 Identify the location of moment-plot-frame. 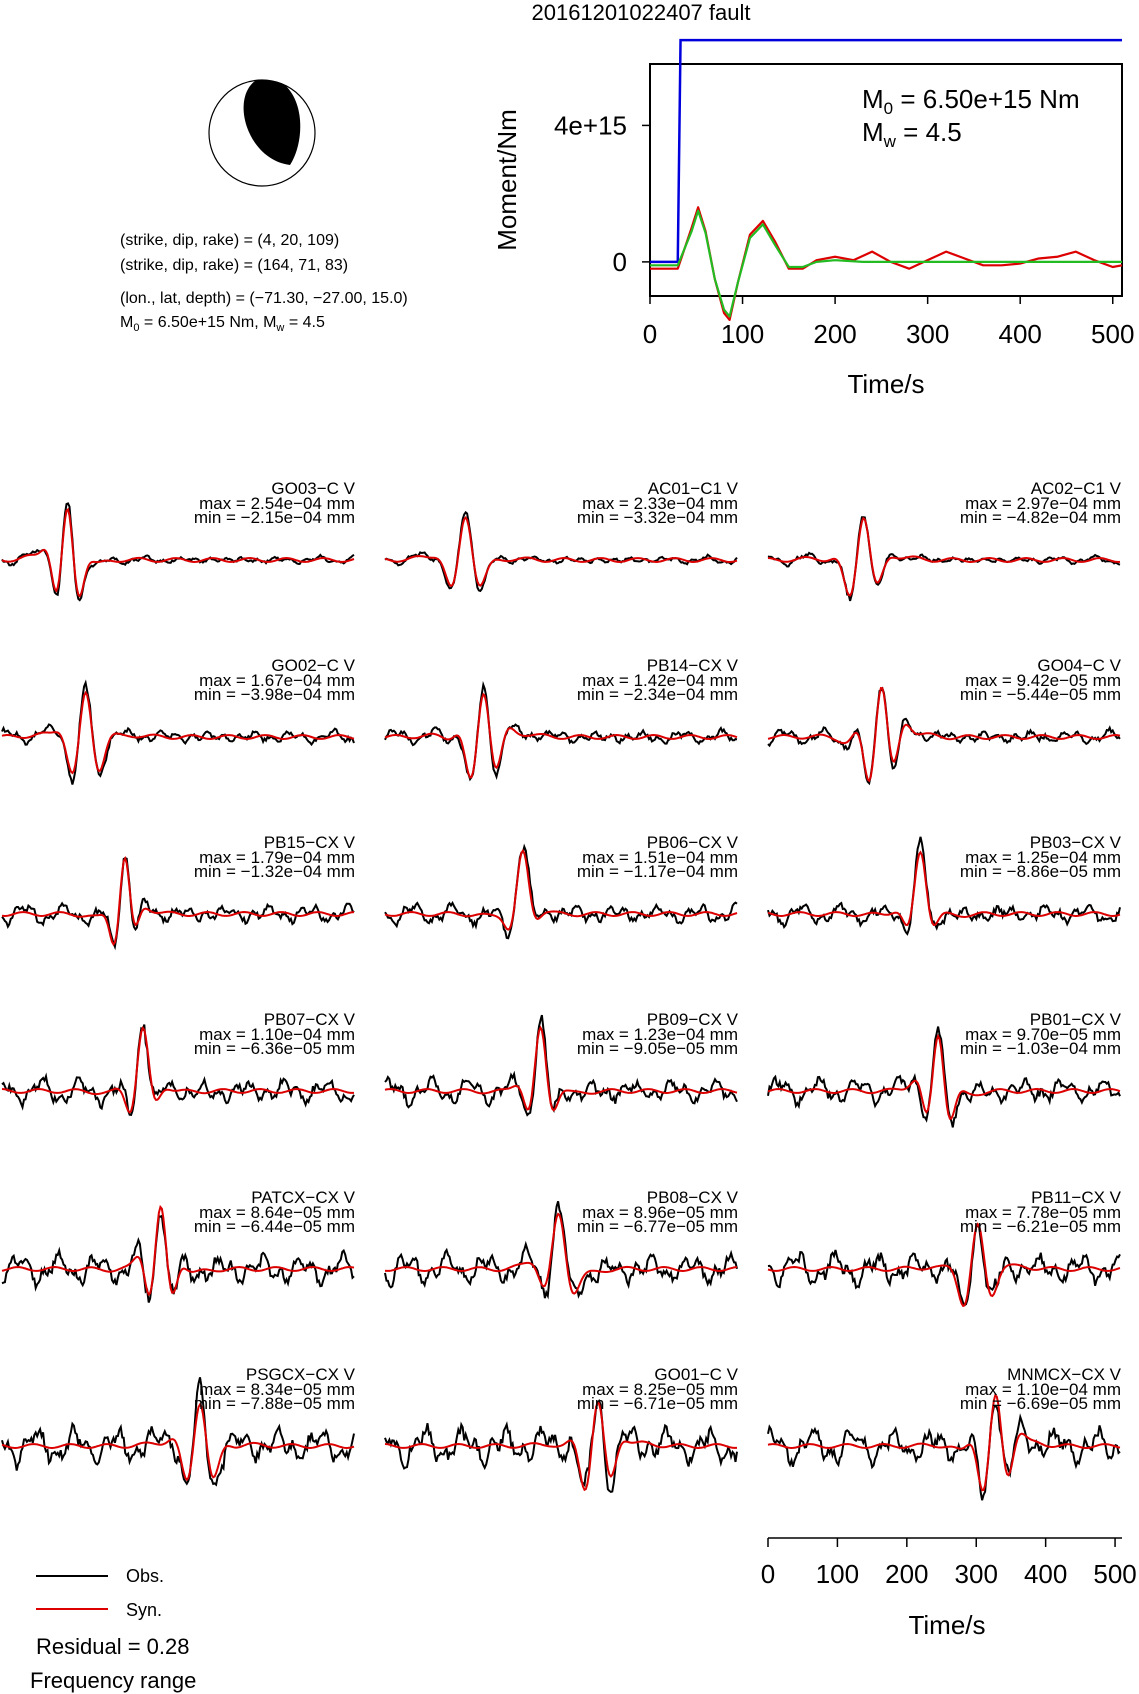
(886, 180).